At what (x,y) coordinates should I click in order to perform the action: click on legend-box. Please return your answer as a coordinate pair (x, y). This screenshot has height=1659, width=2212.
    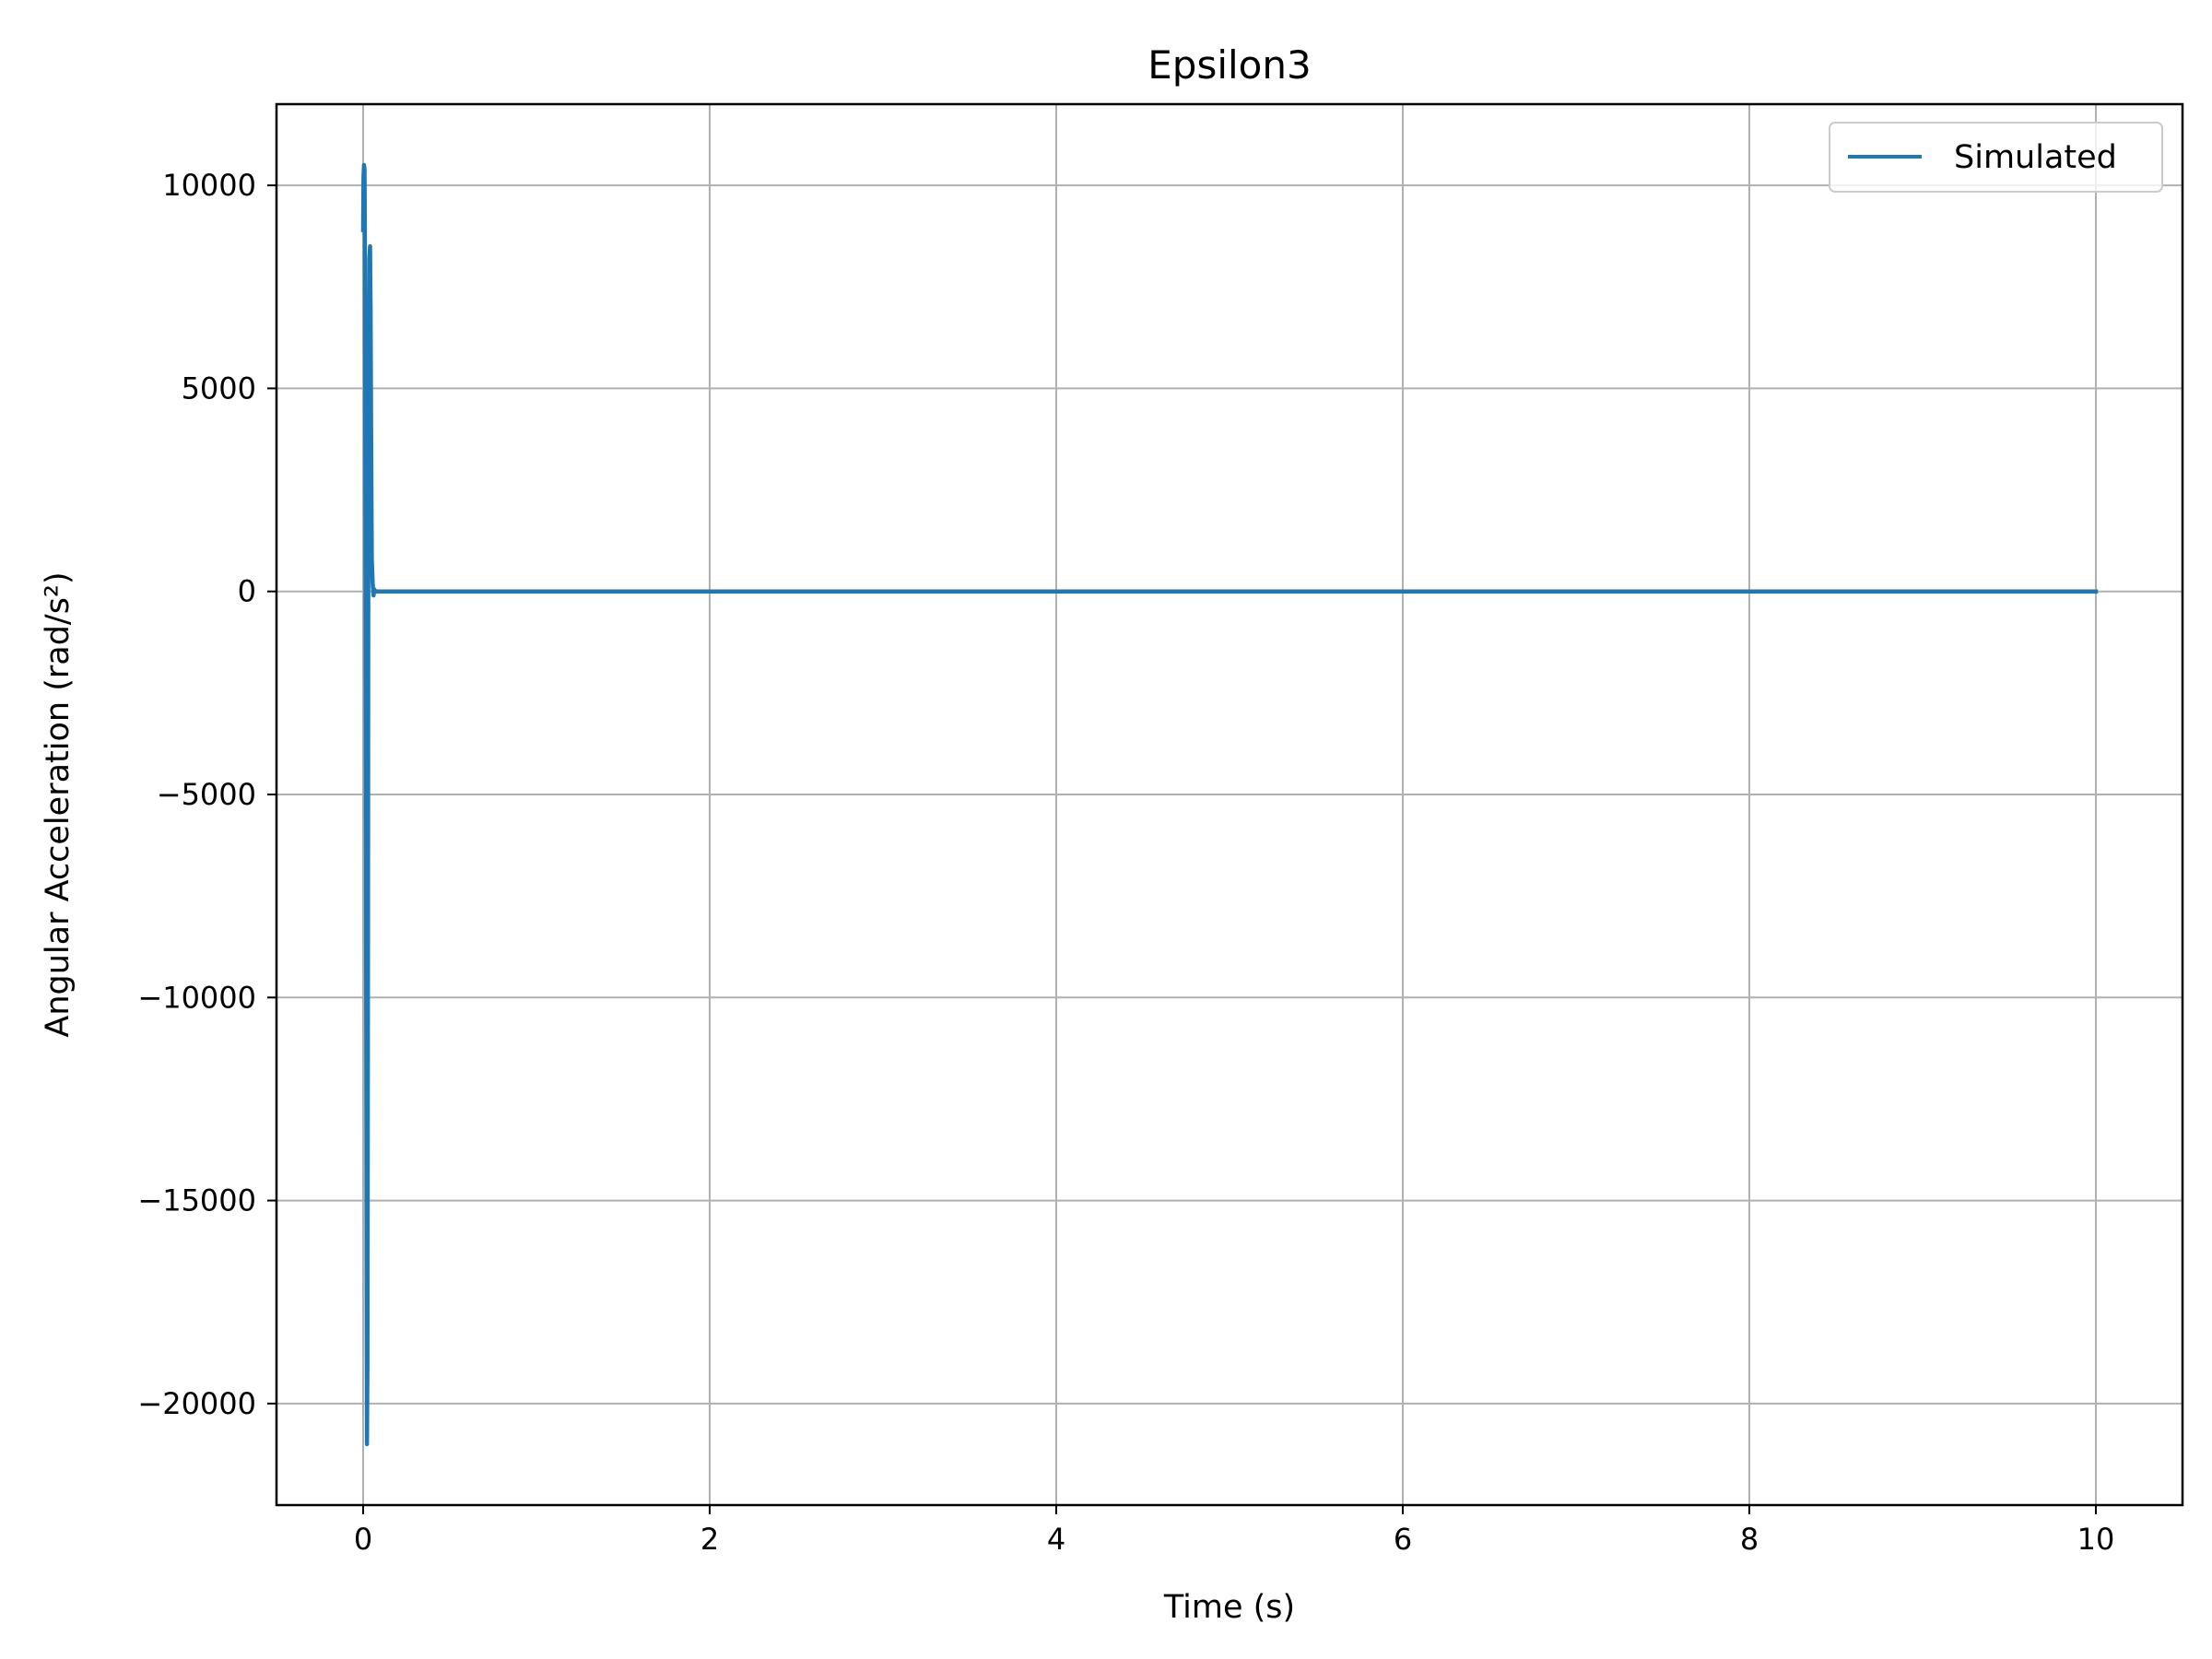
    Looking at the image, I should click on (1996, 157).